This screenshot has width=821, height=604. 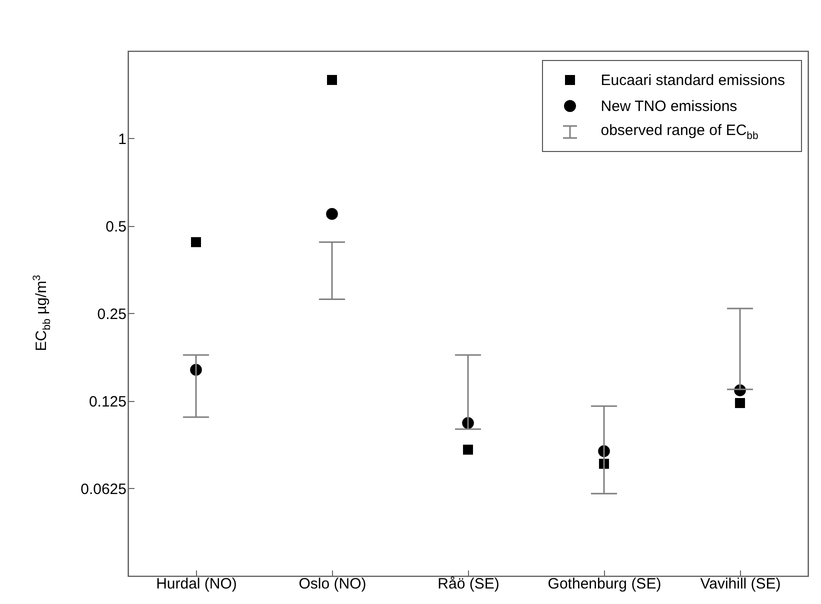 What do you see at coordinates (116, 227) in the screenshot?
I see `y-tick-label: 0.5` at bounding box center [116, 227].